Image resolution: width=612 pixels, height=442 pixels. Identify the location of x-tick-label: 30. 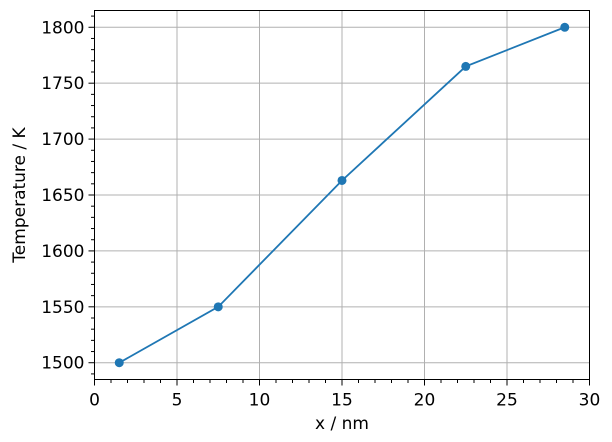
(590, 401).